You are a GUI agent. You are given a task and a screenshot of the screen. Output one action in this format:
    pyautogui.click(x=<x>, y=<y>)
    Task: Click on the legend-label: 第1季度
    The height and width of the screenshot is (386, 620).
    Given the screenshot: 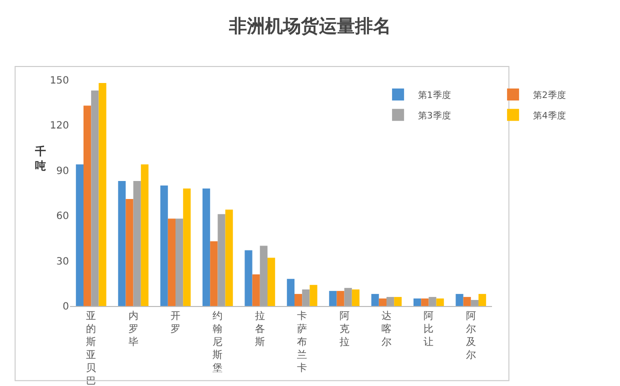 What is the action you would take?
    pyautogui.click(x=434, y=96)
    